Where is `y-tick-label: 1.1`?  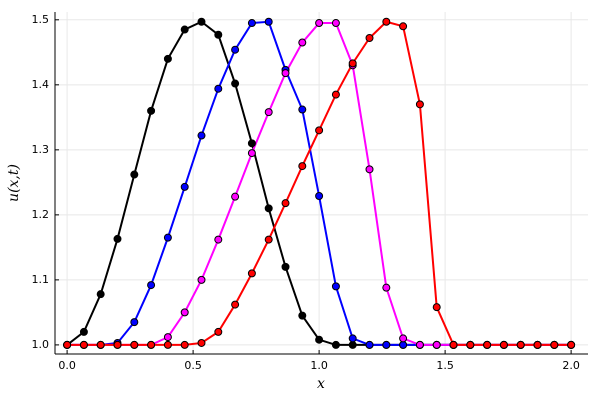
y-tick-label: 1.1 is located at coordinates (41, 279).